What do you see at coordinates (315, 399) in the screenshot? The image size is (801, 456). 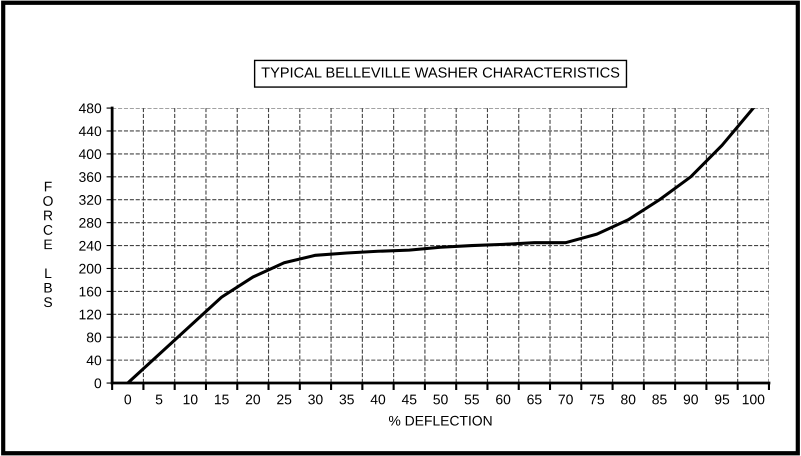 I see `x-tick-label: 30` at bounding box center [315, 399].